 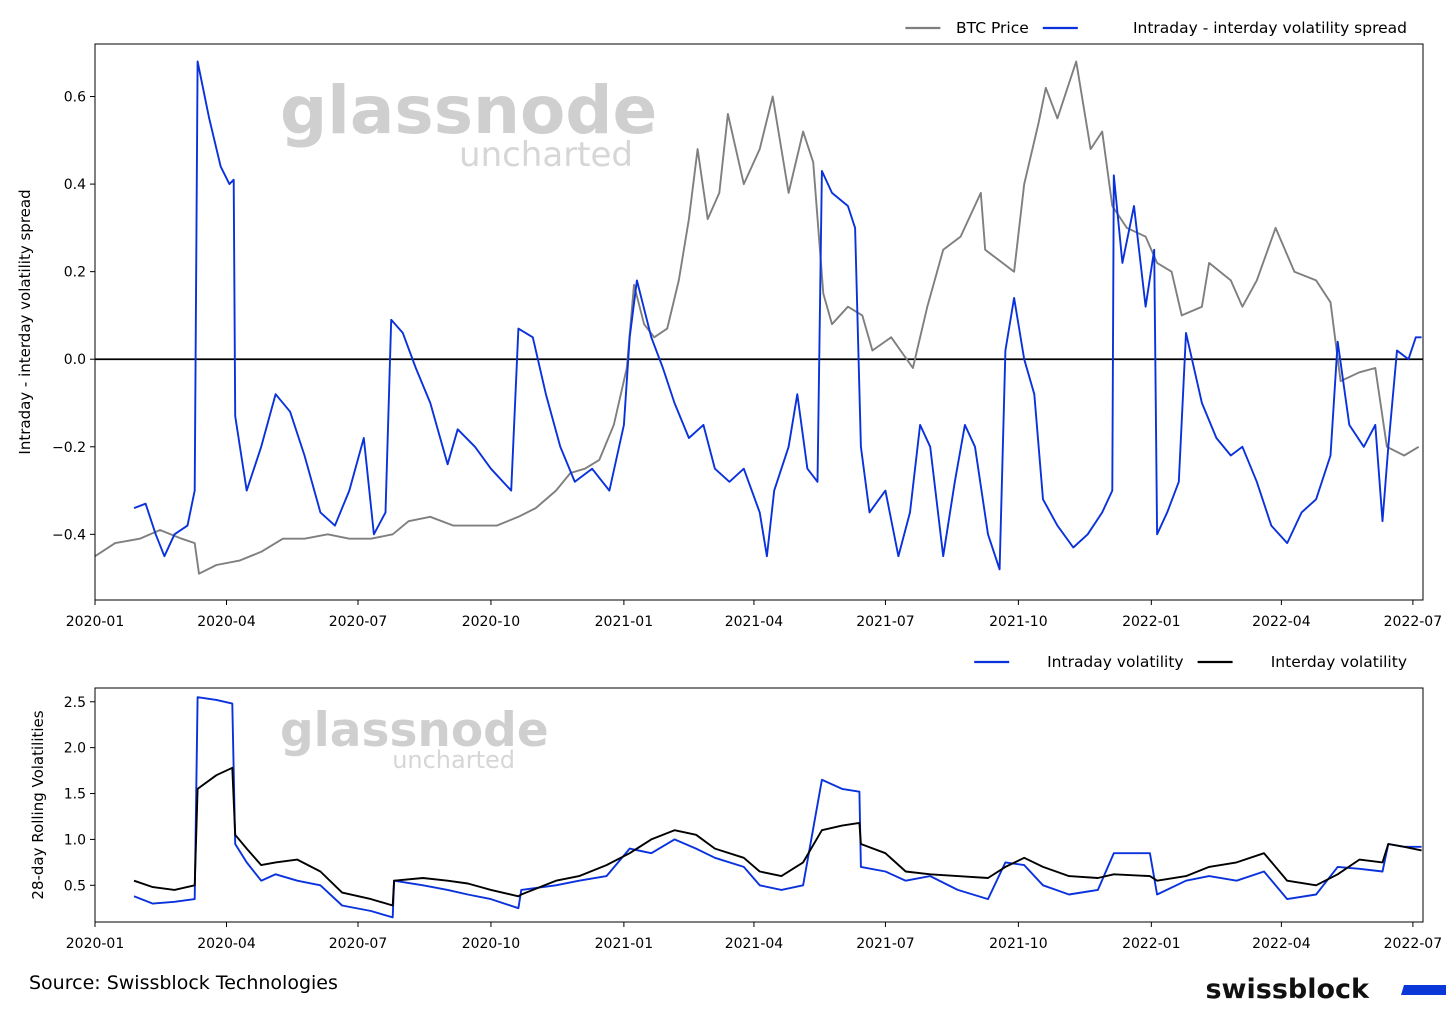 I want to click on y-tick-label: 2.0, so click(x=75, y=749).